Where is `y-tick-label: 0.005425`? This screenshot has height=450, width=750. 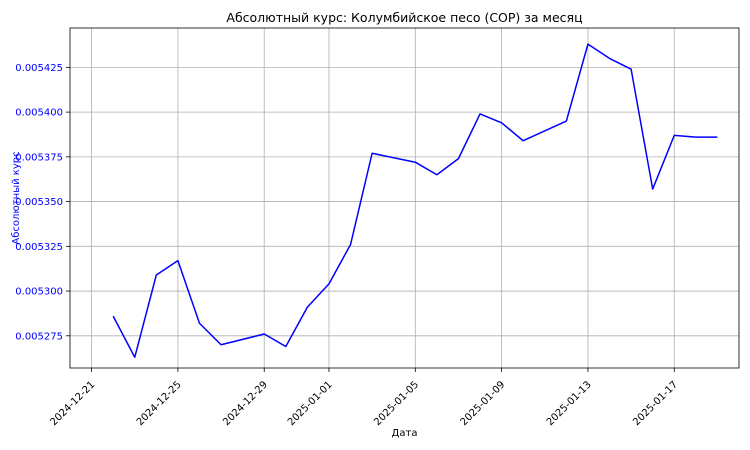
y-tick-label: 0.005425 is located at coordinates (39, 68).